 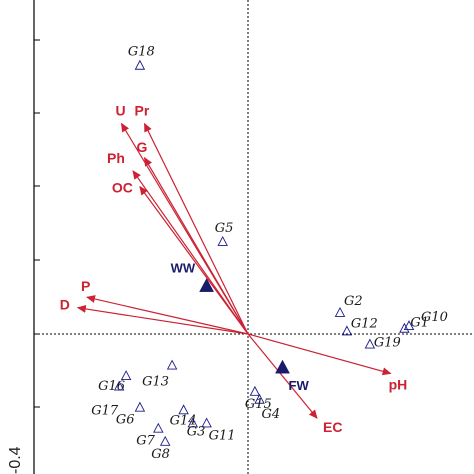 What do you see at coordinates (194, 260) in the screenshot?
I see `arrow-oc` at bounding box center [194, 260].